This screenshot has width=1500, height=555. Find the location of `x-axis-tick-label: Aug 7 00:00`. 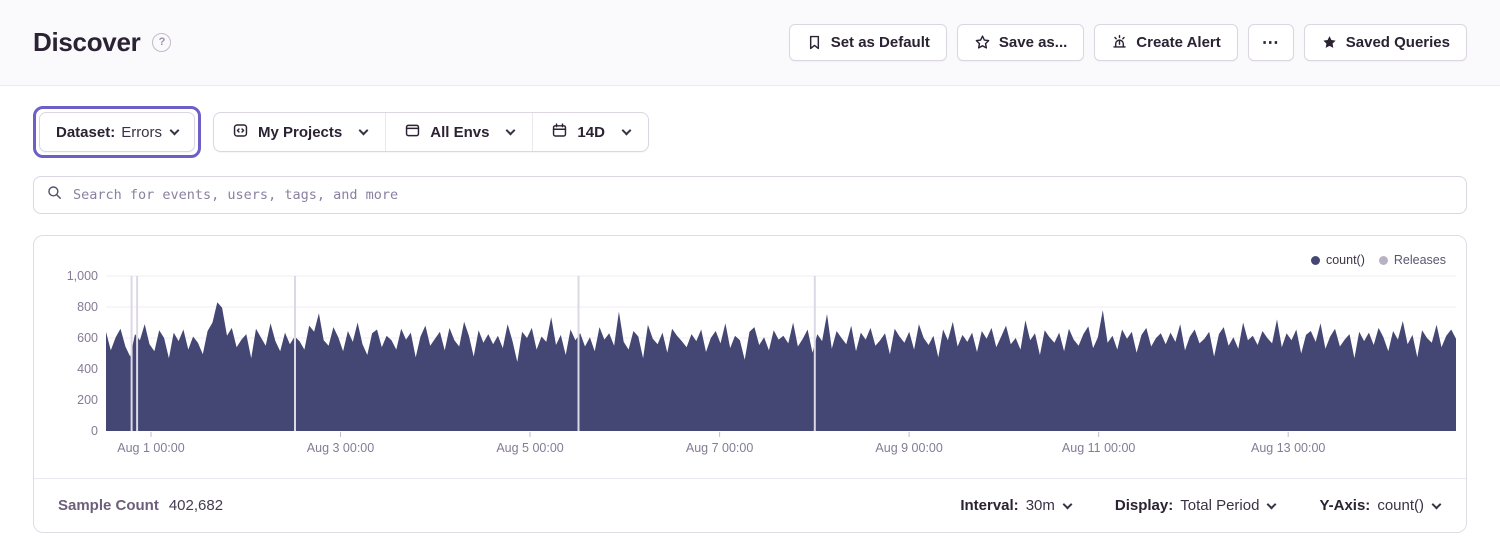

x-axis-tick-label: Aug 7 00:00 is located at coordinates (719, 448).